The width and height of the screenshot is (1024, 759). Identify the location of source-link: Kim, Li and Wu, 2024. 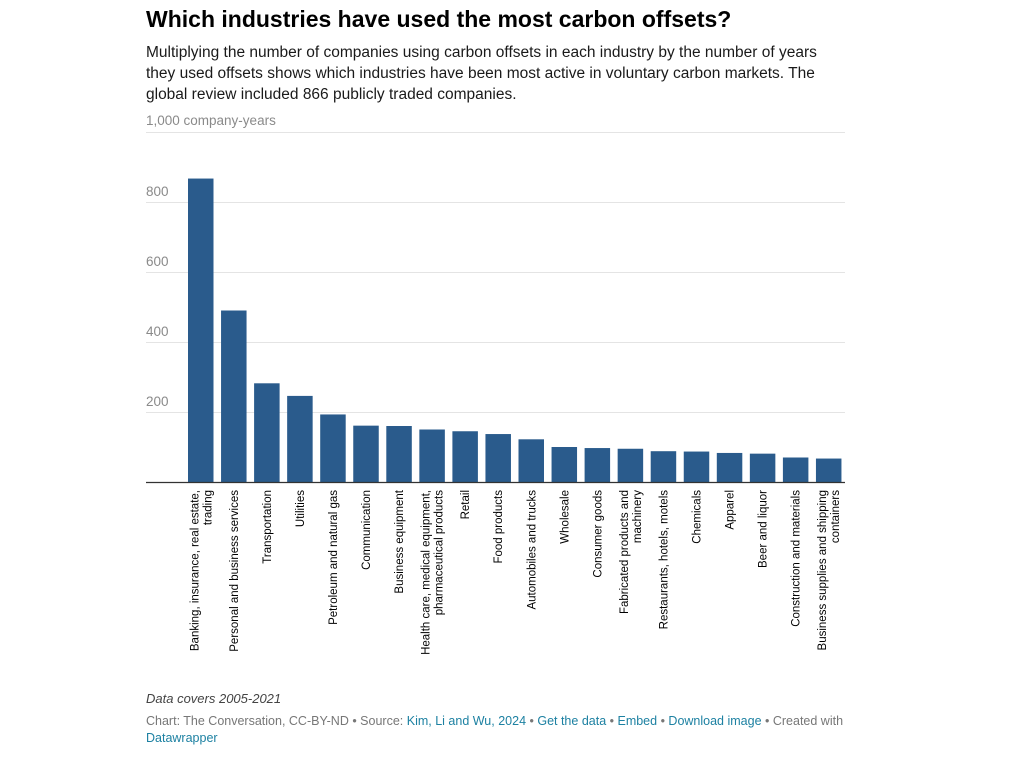
(466, 721).